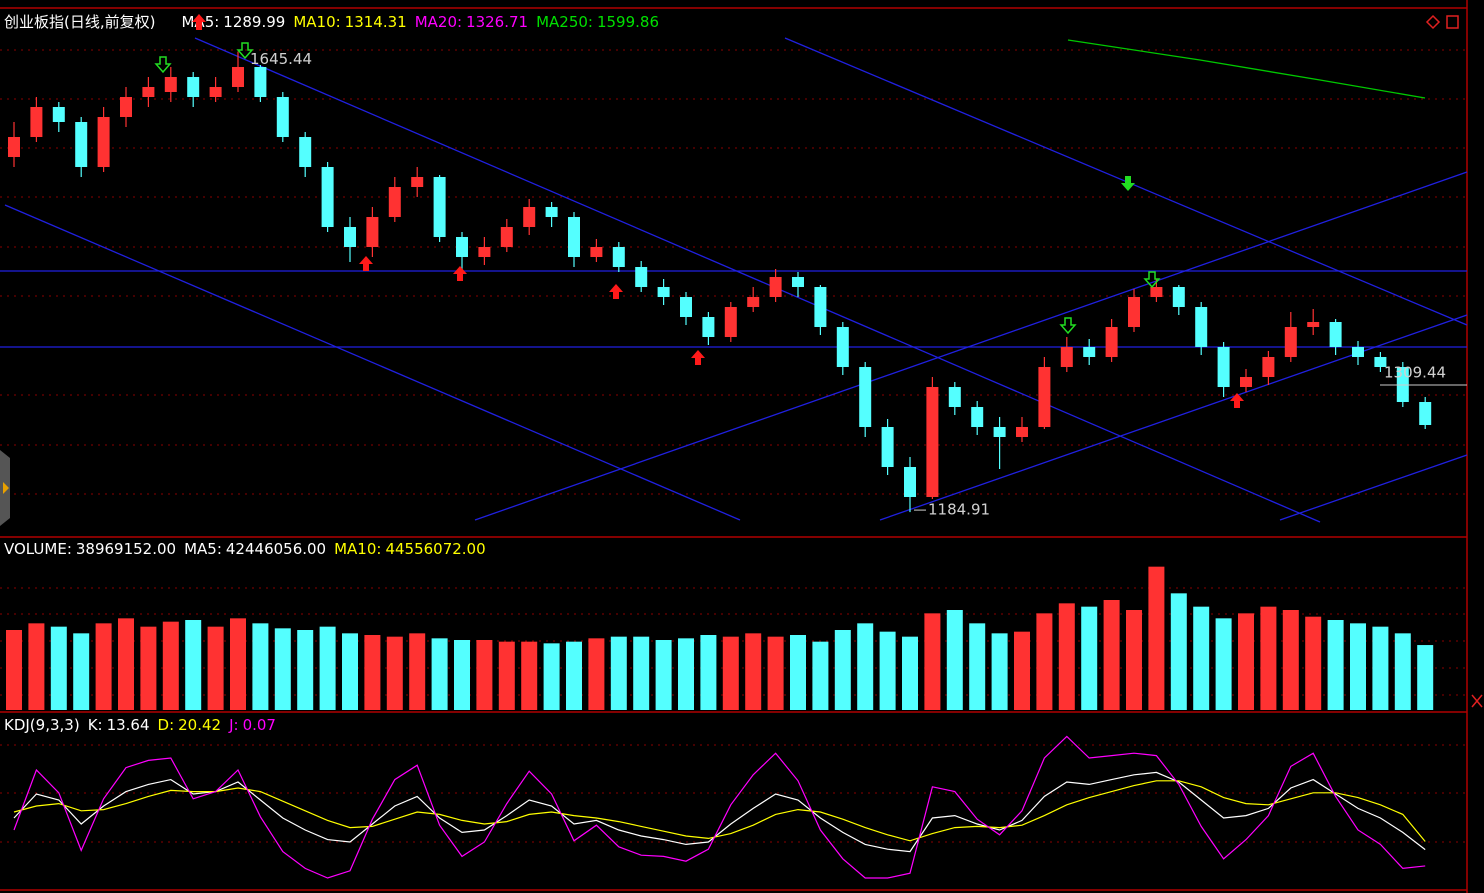  What do you see at coordinates (1415, 373) in the screenshot?
I see `cursor-price: 1309.44` at bounding box center [1415, 373].